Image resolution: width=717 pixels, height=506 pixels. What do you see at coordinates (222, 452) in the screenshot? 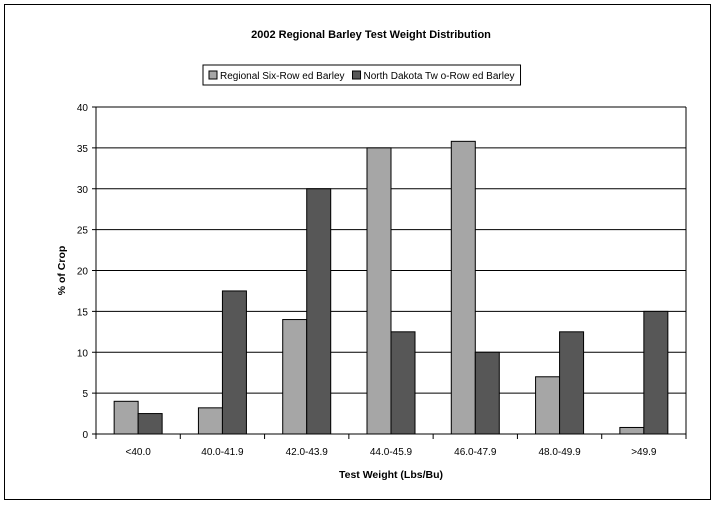
I see `x-tick-label: 40.0-41.9` at bounding box center [222, 452].